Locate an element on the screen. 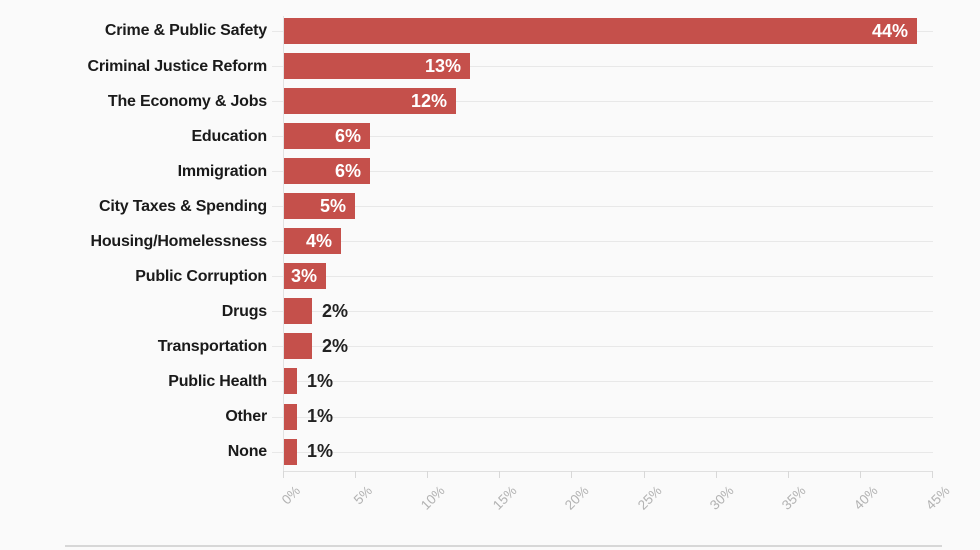 The width and height of the screenshot is (980, 550). zero-baseline is located at coordinates (283, 243).